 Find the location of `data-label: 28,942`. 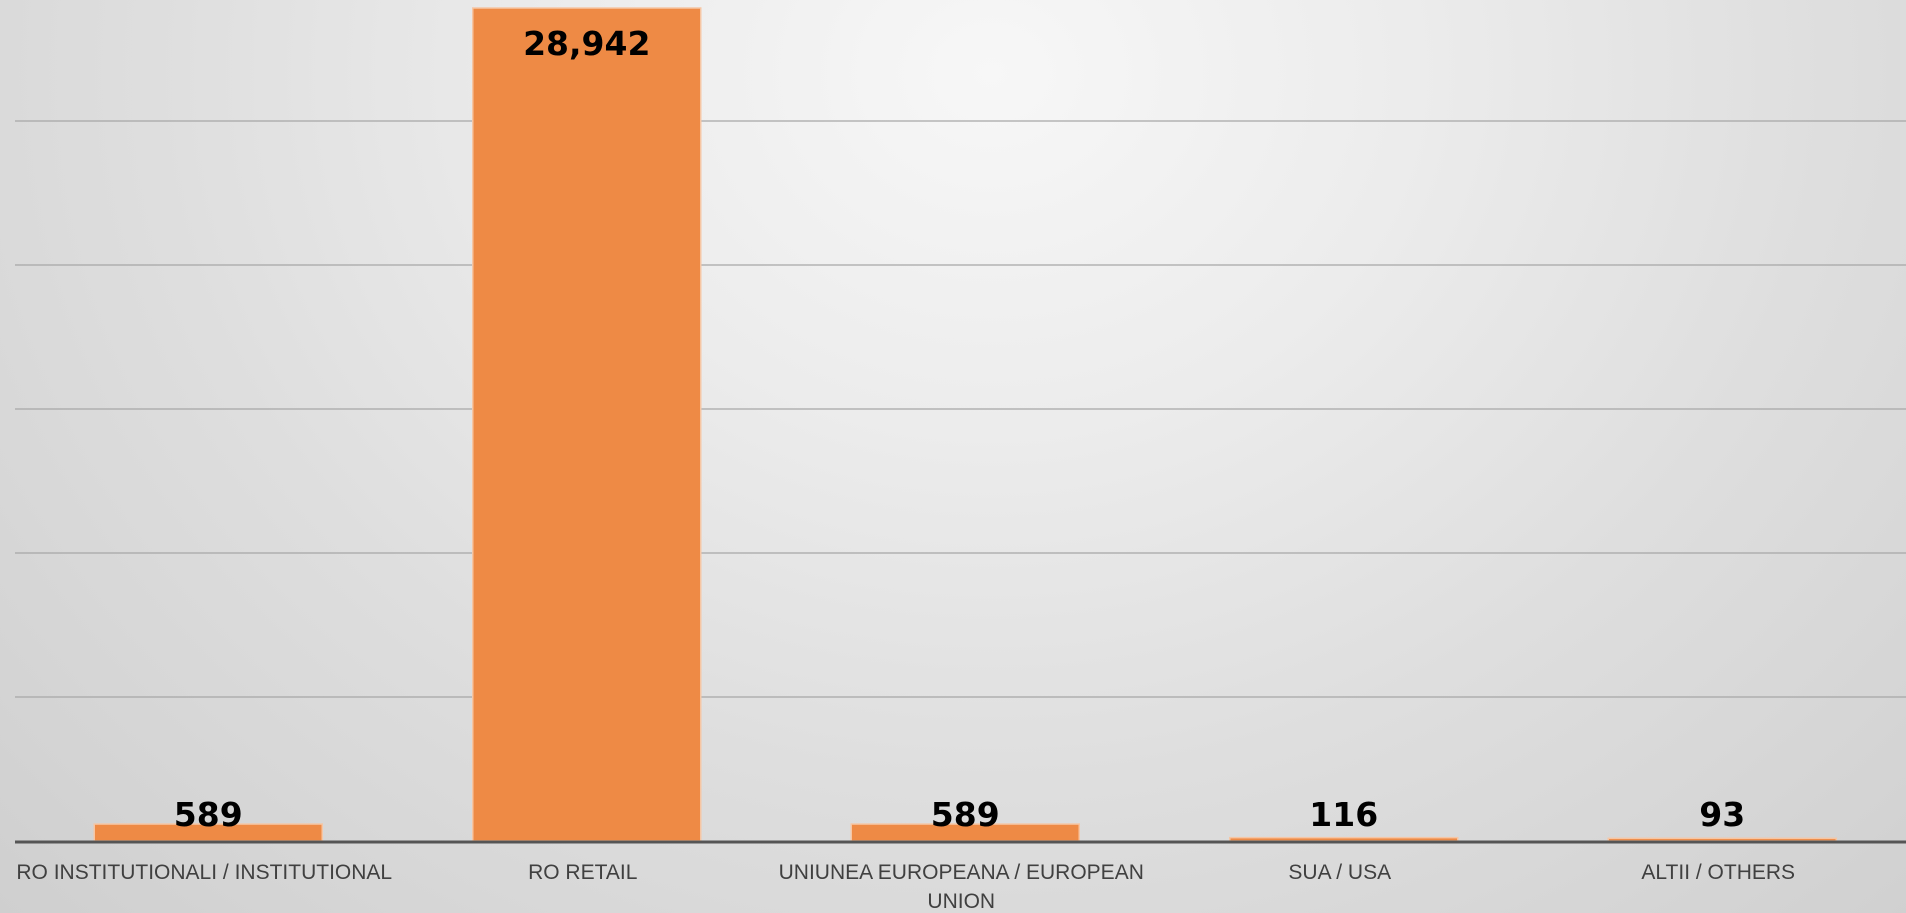

data-label: 28,942 is located at coordinates (586, 43).